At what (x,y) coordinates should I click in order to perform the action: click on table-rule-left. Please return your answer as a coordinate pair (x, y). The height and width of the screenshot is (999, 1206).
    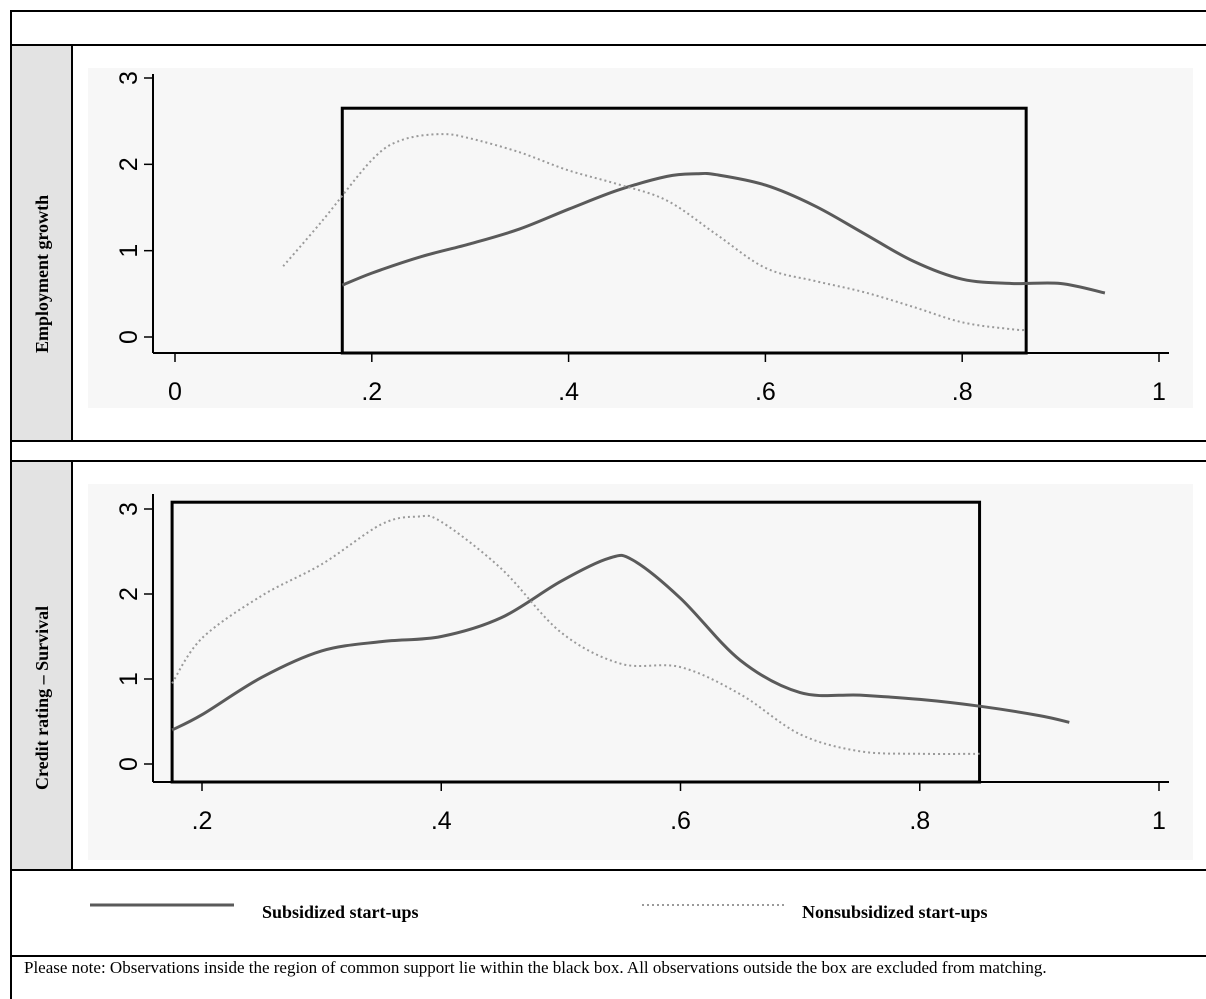
    Looking at the image, I should click on (11, 504).